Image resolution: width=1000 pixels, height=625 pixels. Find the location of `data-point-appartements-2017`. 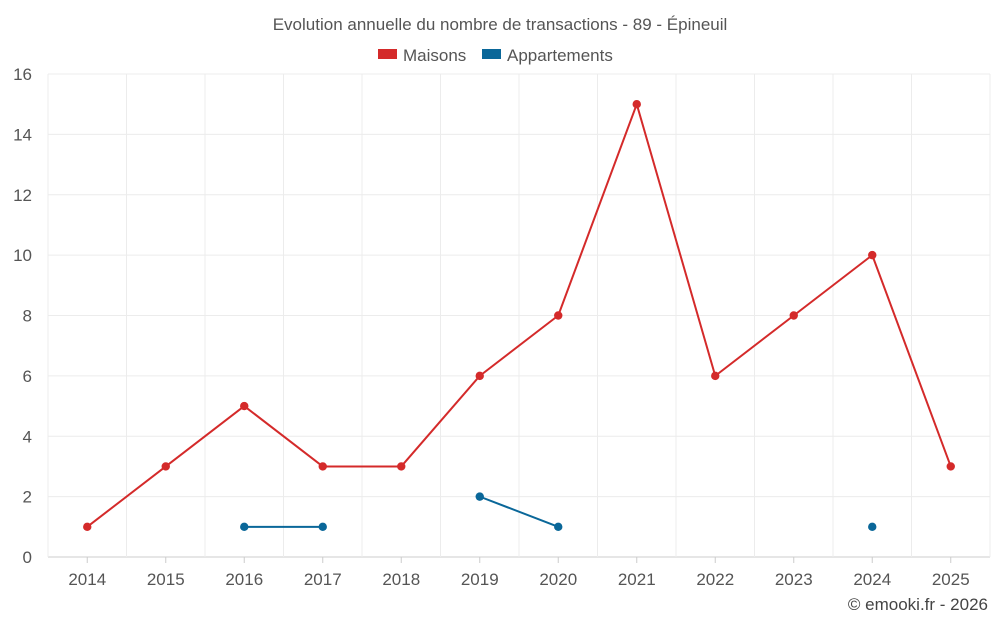

data-point-appartements-2017 is located at coordinates (322, 527).